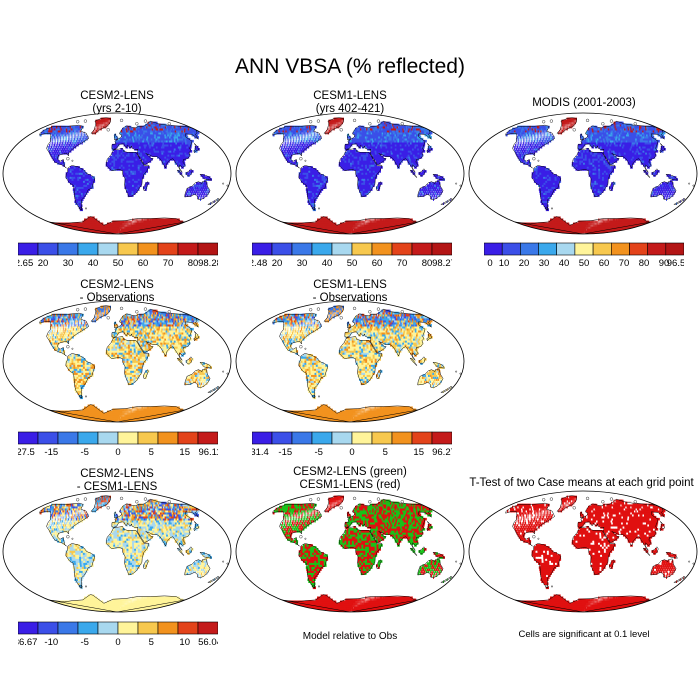  Describe the element at coordinates (208, 642) in the screenshot. I see `colorbar-tick-label: 56.04` at that location.